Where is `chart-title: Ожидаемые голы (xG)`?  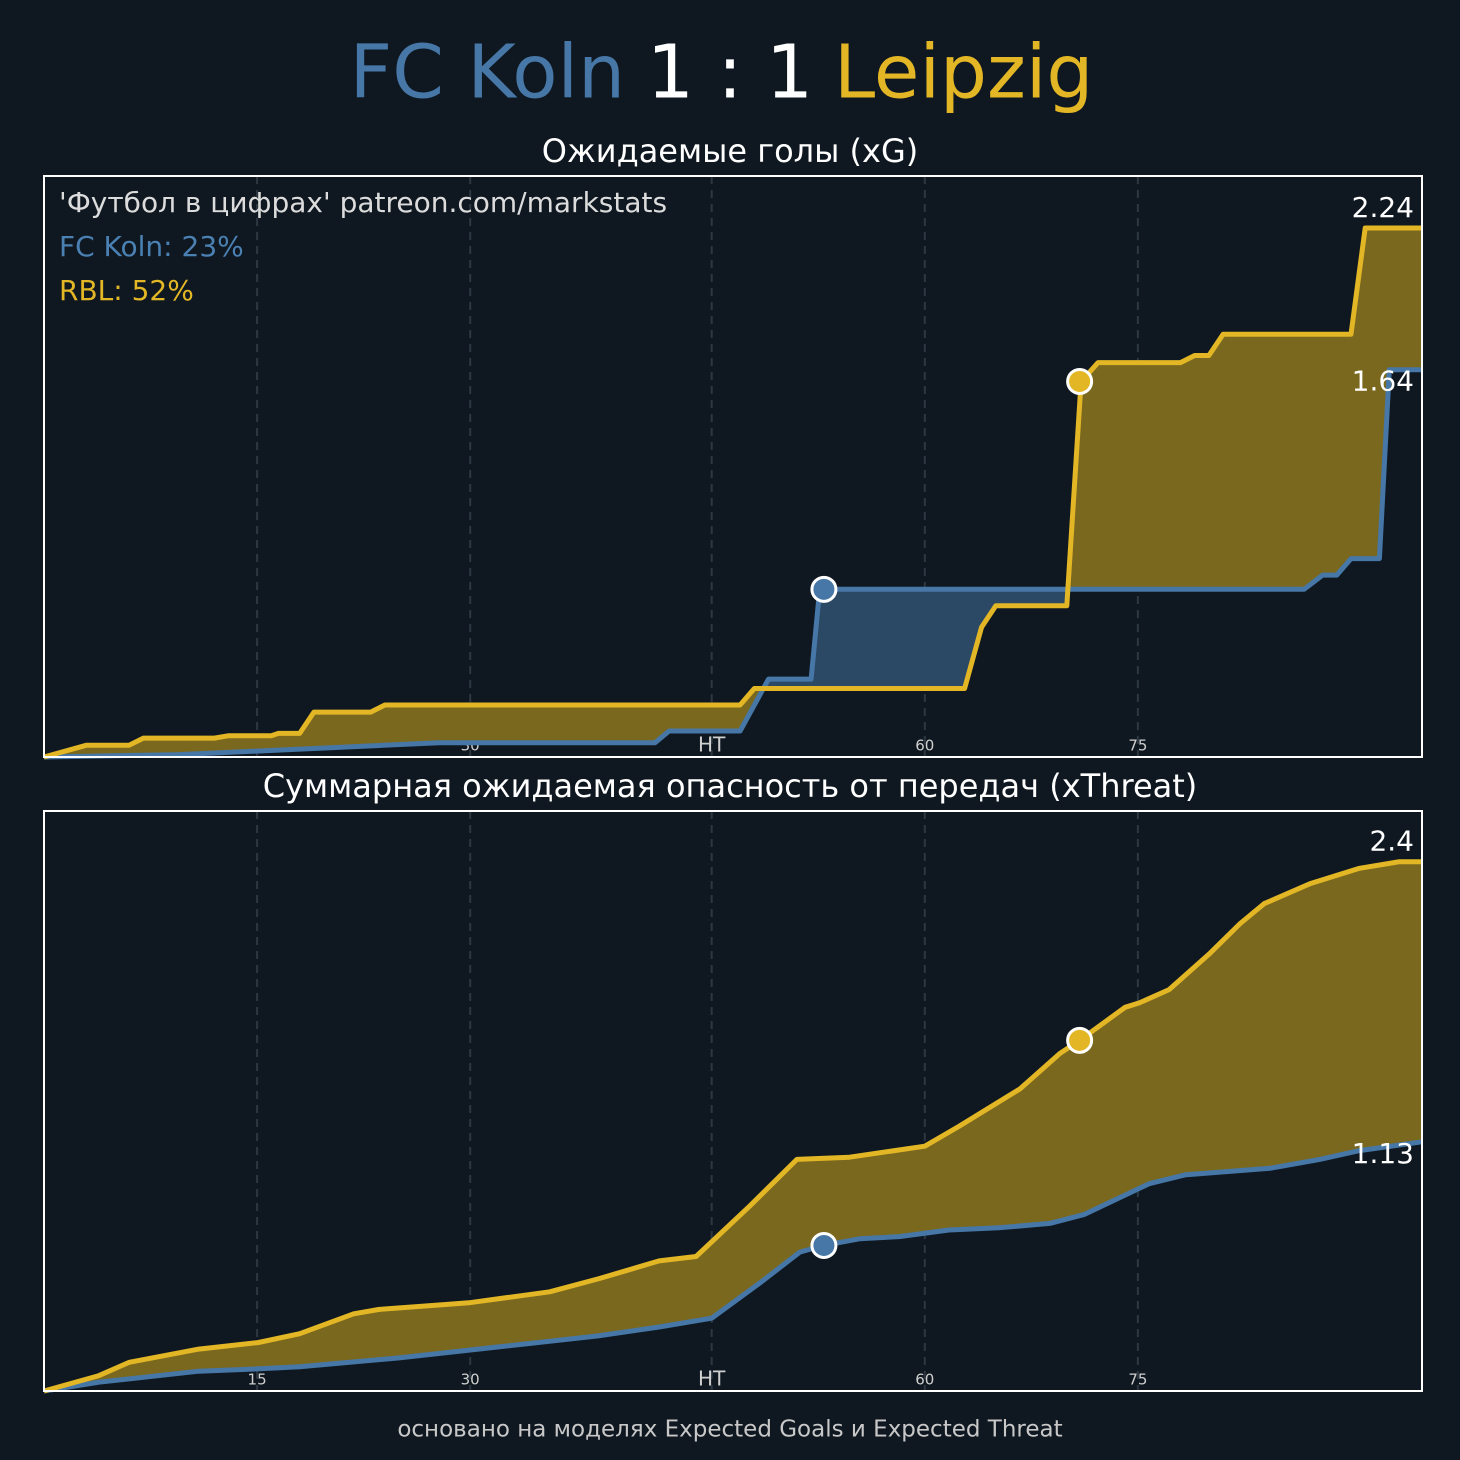
chart-title: Ожидаемые голы (xG) is located at coordinates (730, 151).